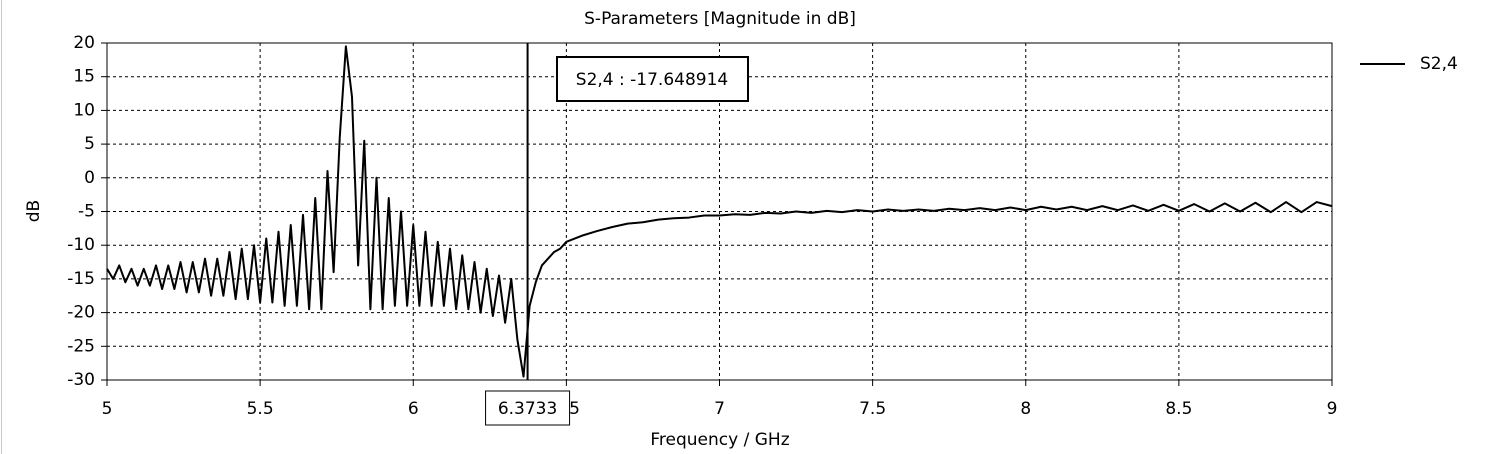 This screenshot has width=1486, height=454. I want to click on y-tick-label: 15, so click(84, 77).